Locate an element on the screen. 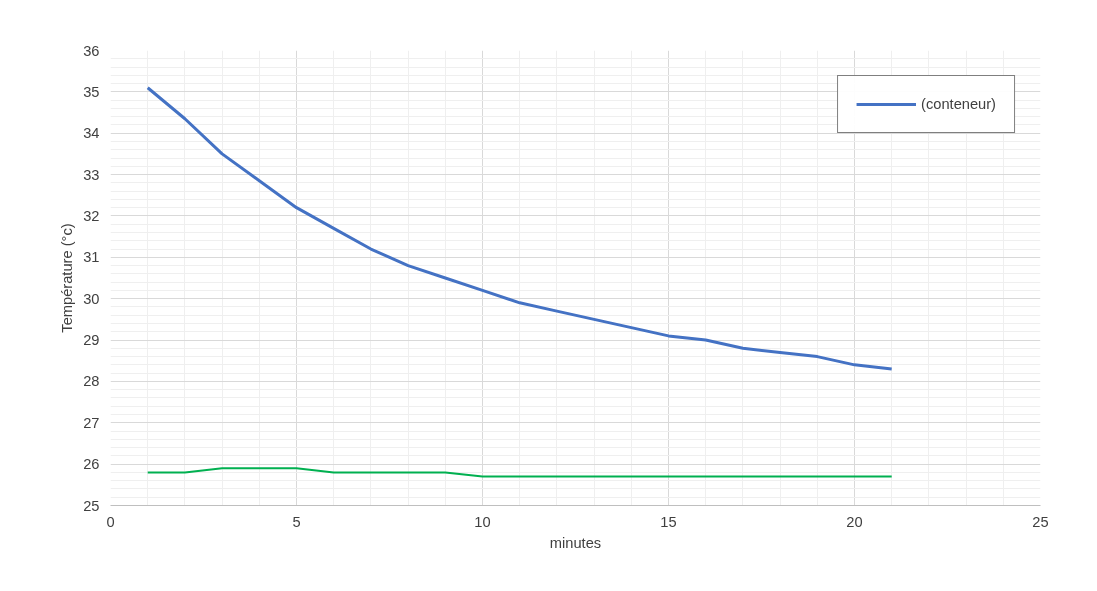 The width and height of the screenshot is (1097, 591). x-tick-label: 25 is located at coordinates (1040, 521).